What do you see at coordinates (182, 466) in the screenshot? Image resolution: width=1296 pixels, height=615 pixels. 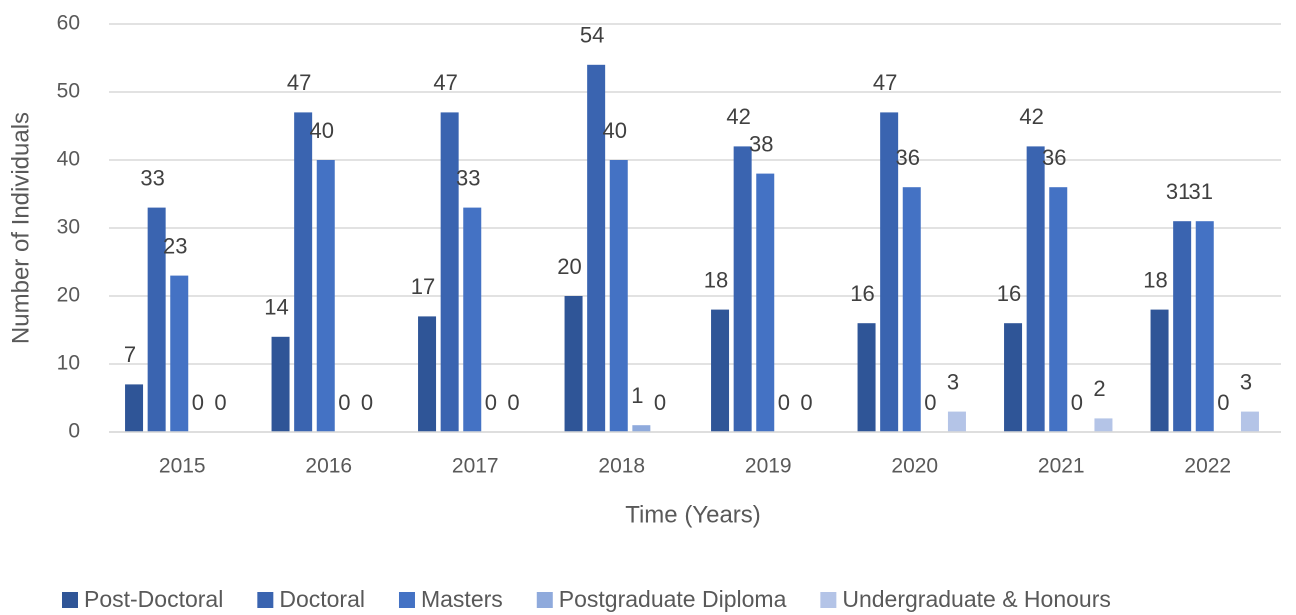 I see `x-tick-label: 2015` at bounding box center [182, 466].